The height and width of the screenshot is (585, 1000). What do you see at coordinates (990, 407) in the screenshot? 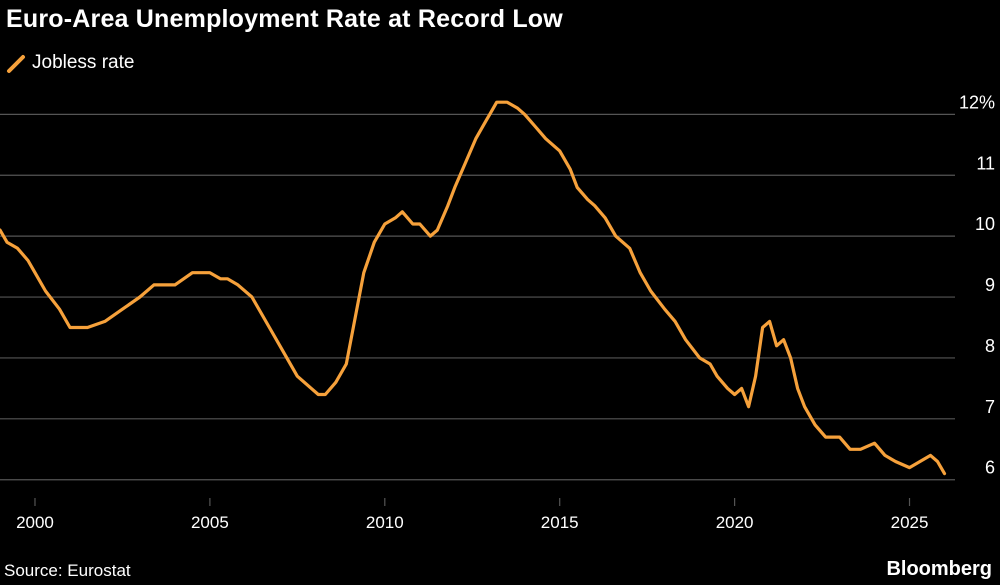
I see `y-tick-label-7: 7` at bounding box center [990, 407].